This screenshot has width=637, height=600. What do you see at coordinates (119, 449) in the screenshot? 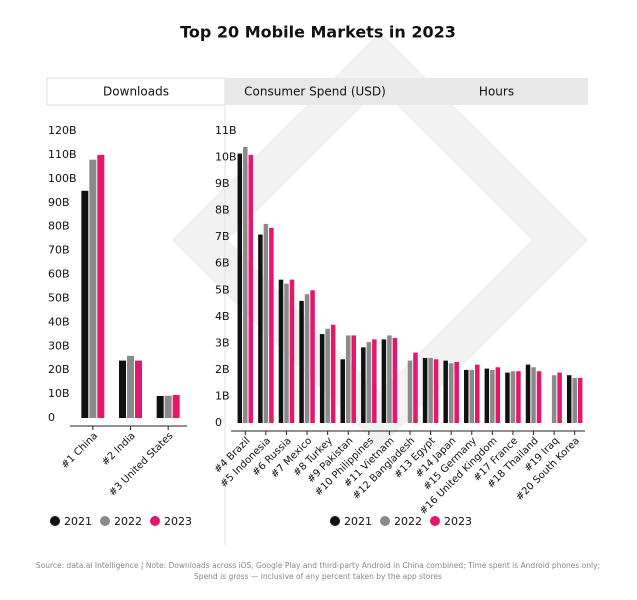
I see `x-tick-label: #2 India` at bounding box center [119, 449].